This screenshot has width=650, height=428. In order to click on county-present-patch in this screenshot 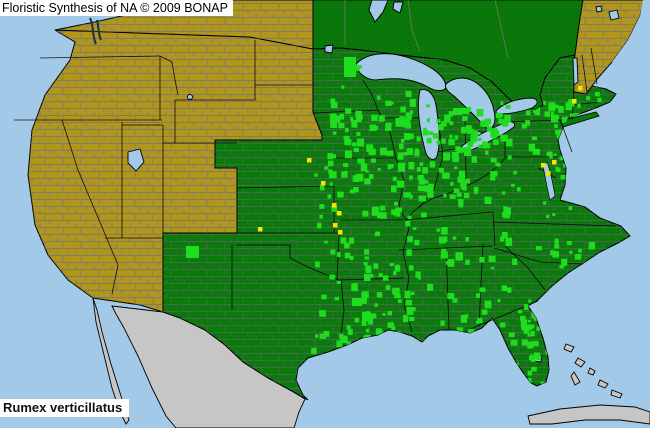, I will do `click(457, 111)`.